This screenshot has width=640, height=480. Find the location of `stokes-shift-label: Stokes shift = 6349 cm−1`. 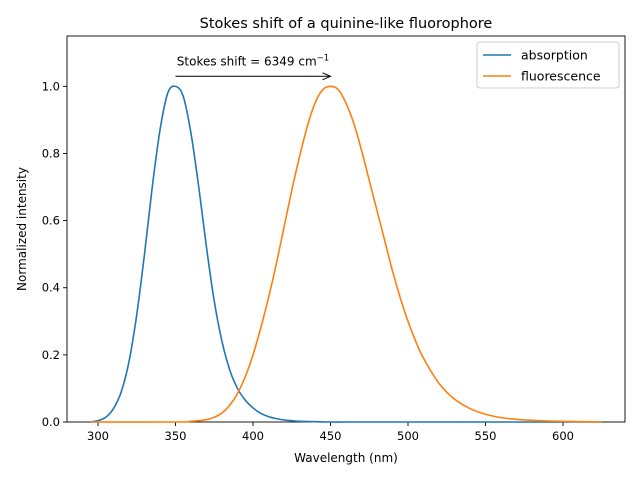

stokes-shift-label: Stokes shift = 6349 cm−1 is located at coordinates (253, 60).